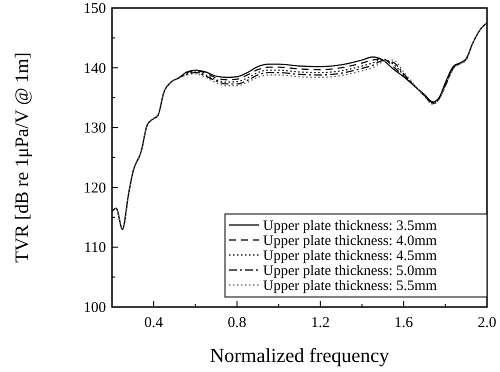  Describe the element at coordinates (300, 356) in the screenshot. I see `x-axis-title: Normalized frequency` at that location.